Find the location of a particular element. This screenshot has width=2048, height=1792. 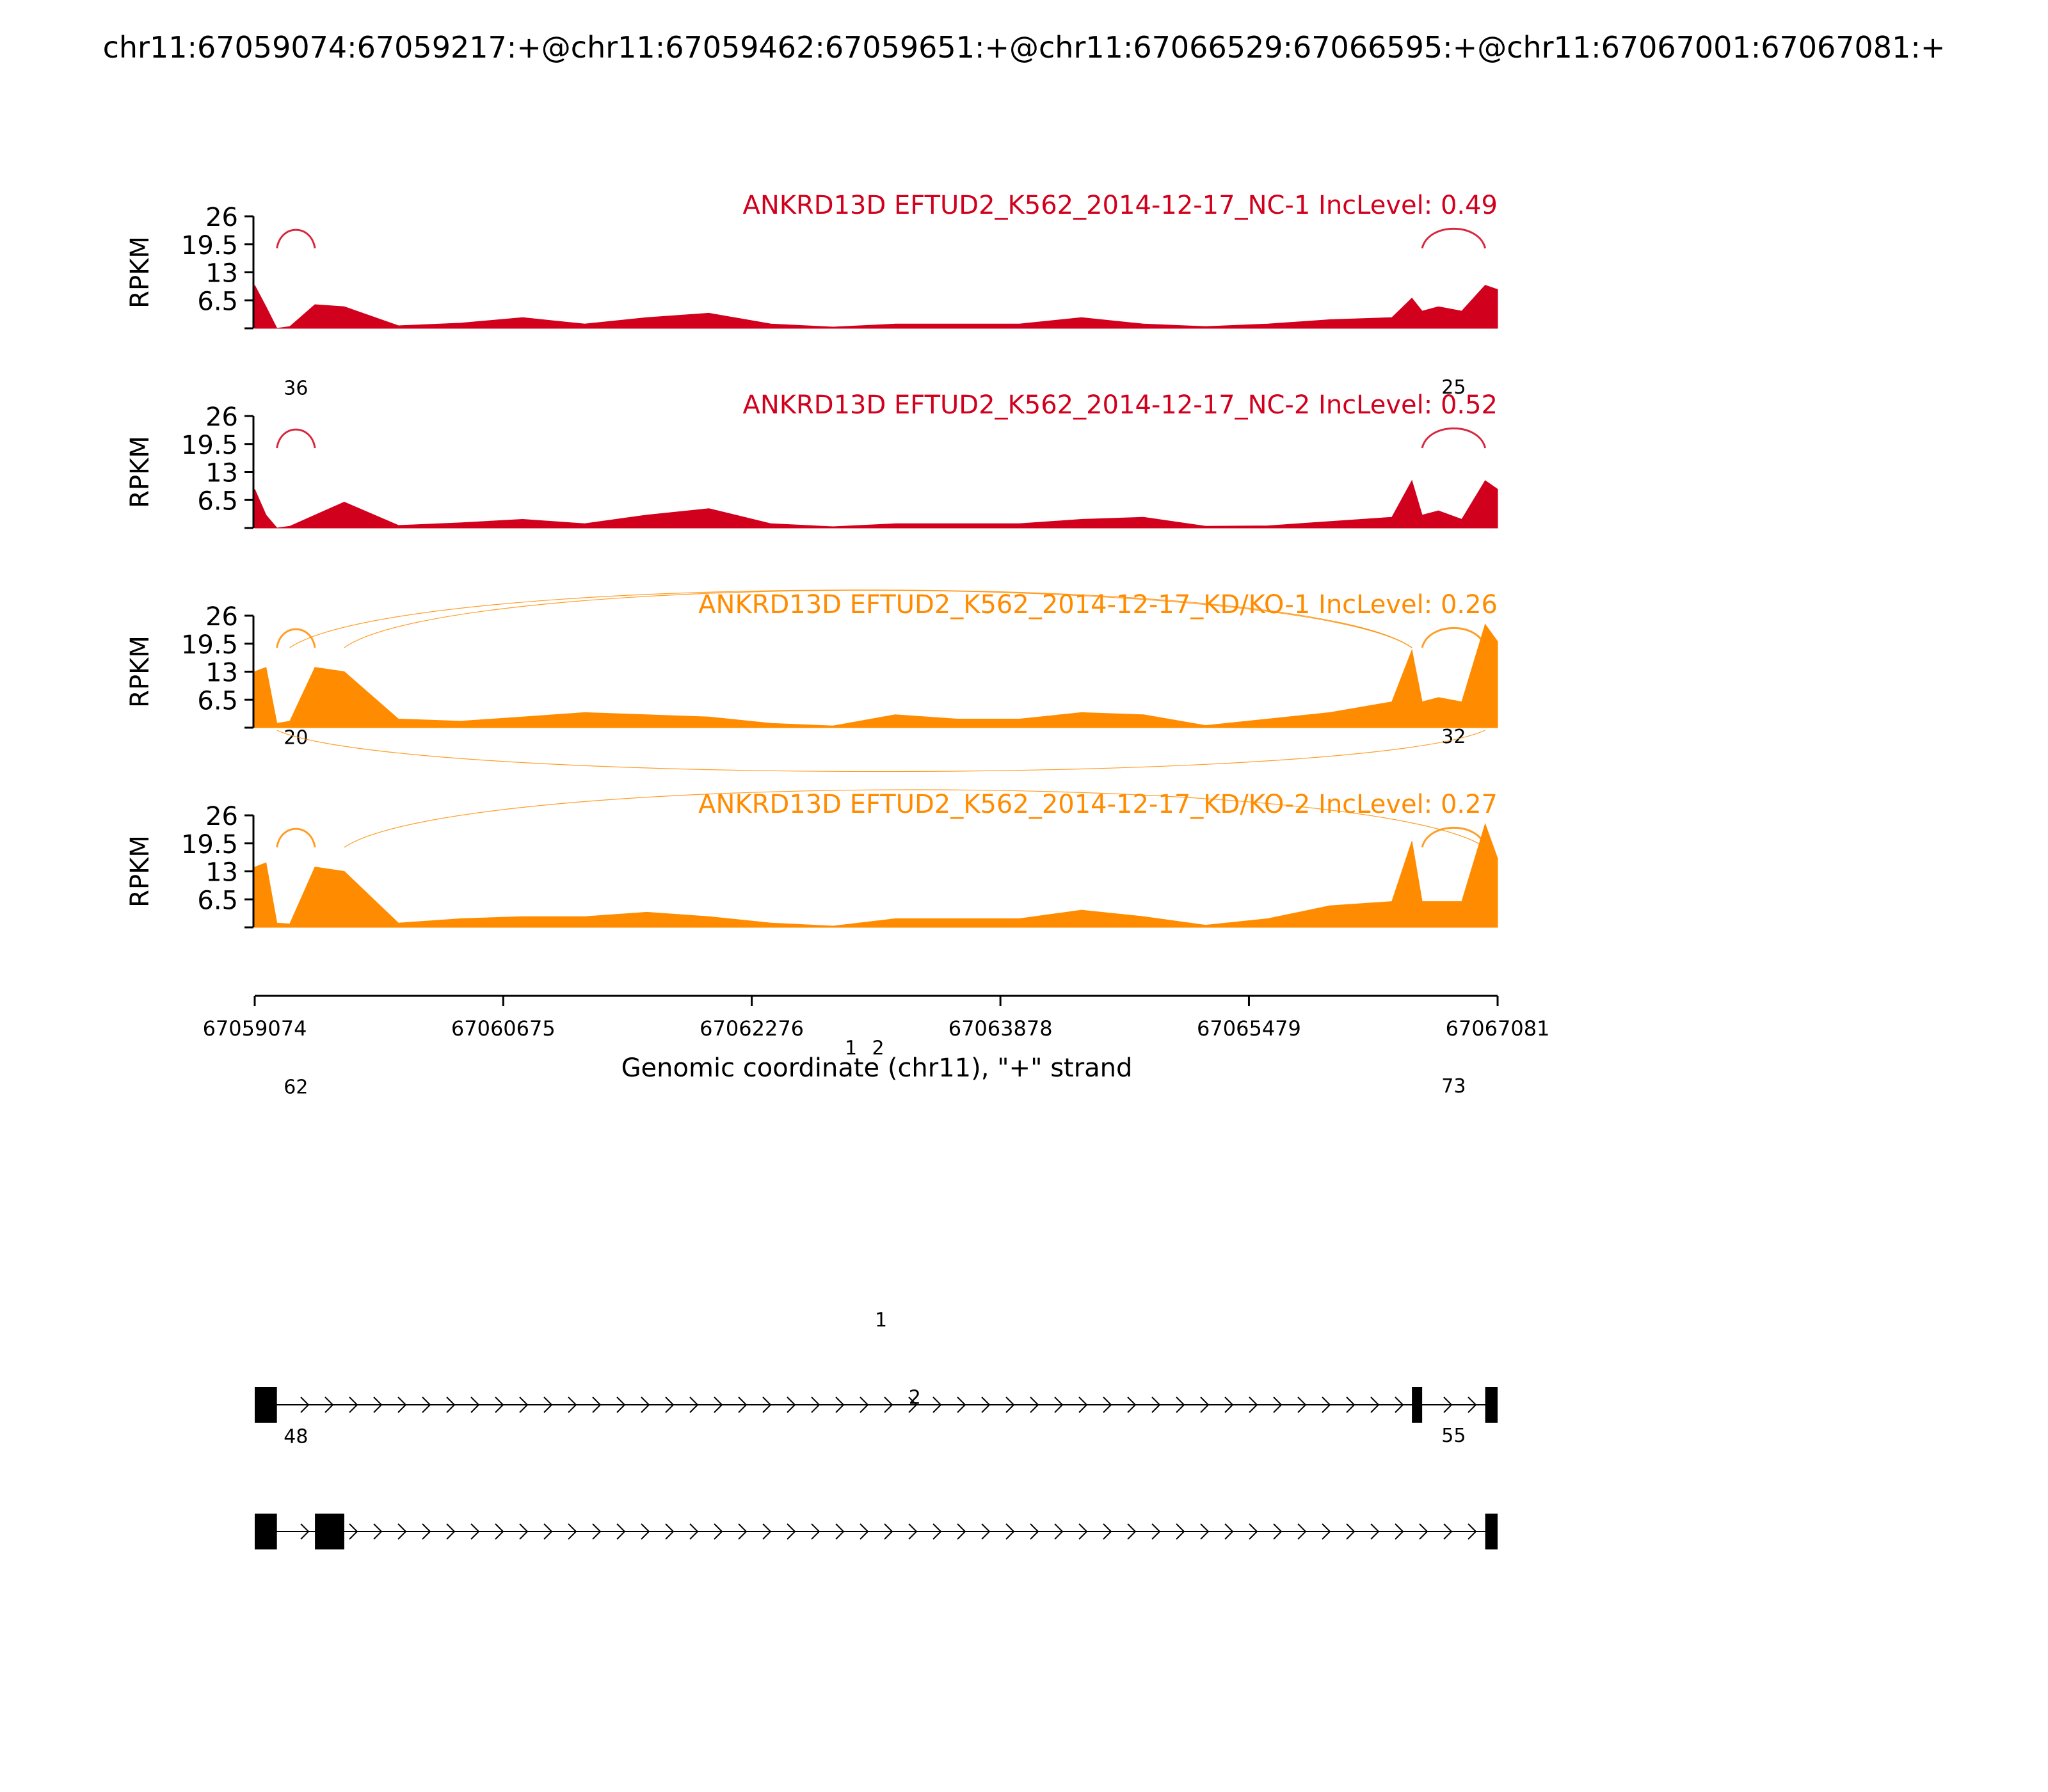

isoform-models is located at coordinates (876, 1468).